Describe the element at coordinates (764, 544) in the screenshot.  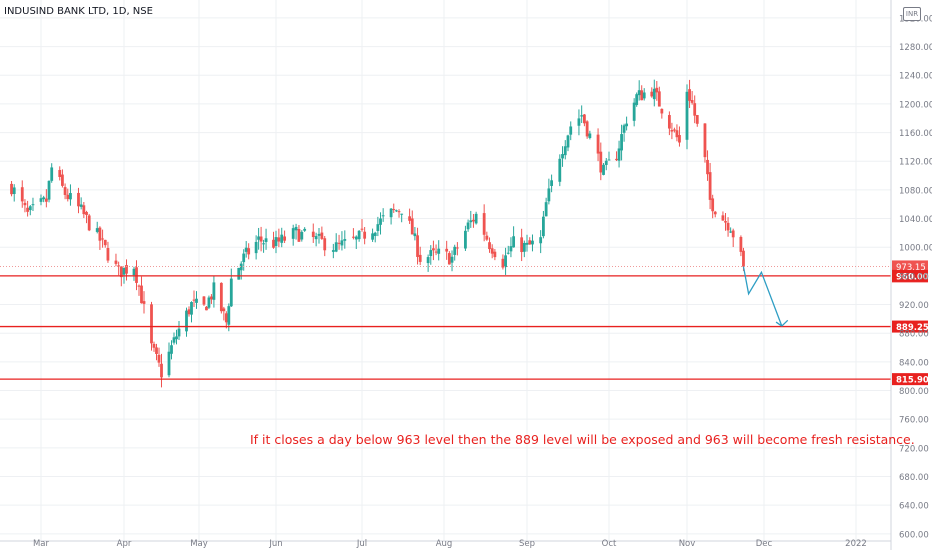
I see `x-tick-label: Dec` at that location.